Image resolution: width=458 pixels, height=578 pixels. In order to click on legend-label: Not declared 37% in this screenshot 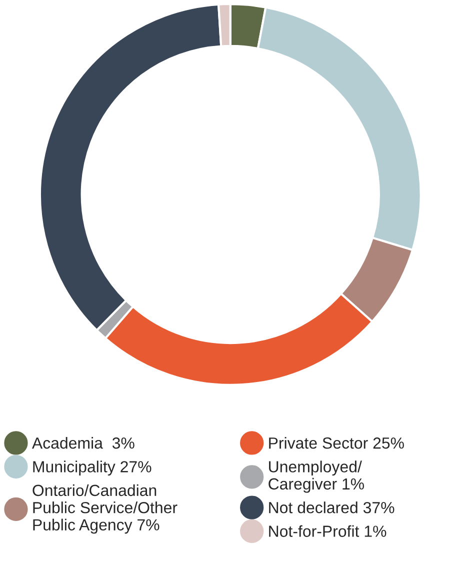, I will do `click(331, 508)`.